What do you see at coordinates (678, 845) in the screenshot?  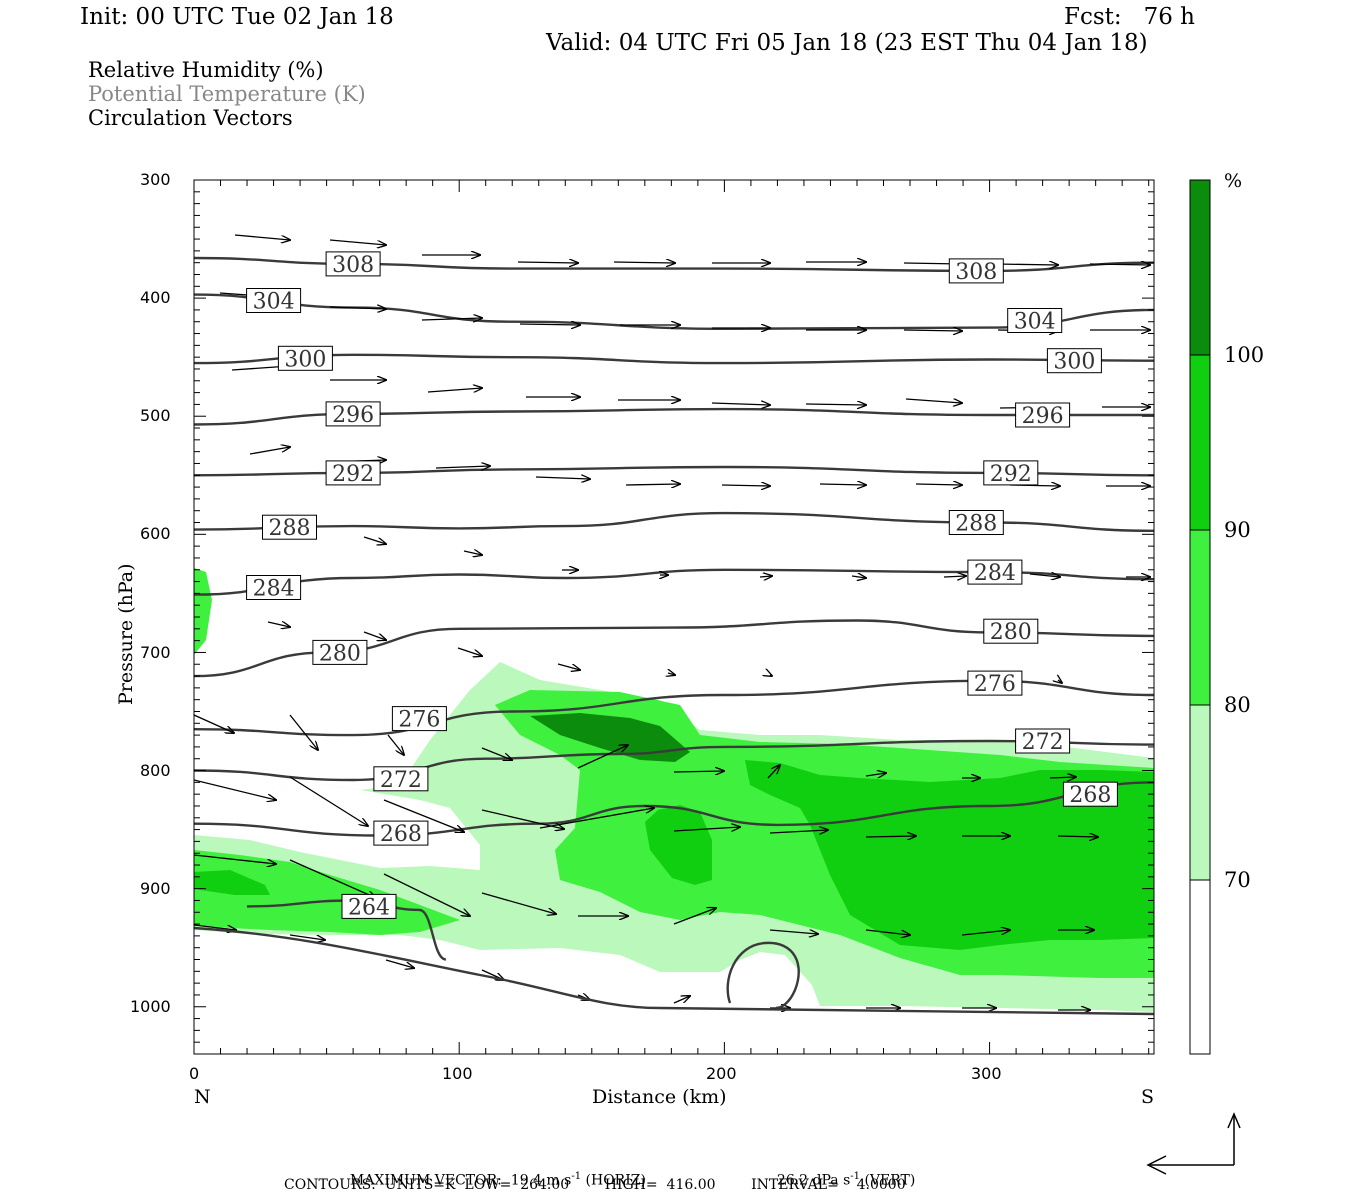 I see `rh-90-100-mid` at bounding box center [678, 845].